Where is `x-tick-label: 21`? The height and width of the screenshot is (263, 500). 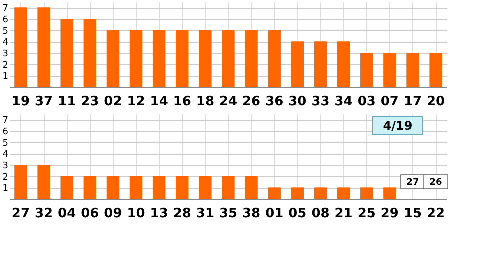
x-tick-label: 21 is located at coordinates (343, 214).